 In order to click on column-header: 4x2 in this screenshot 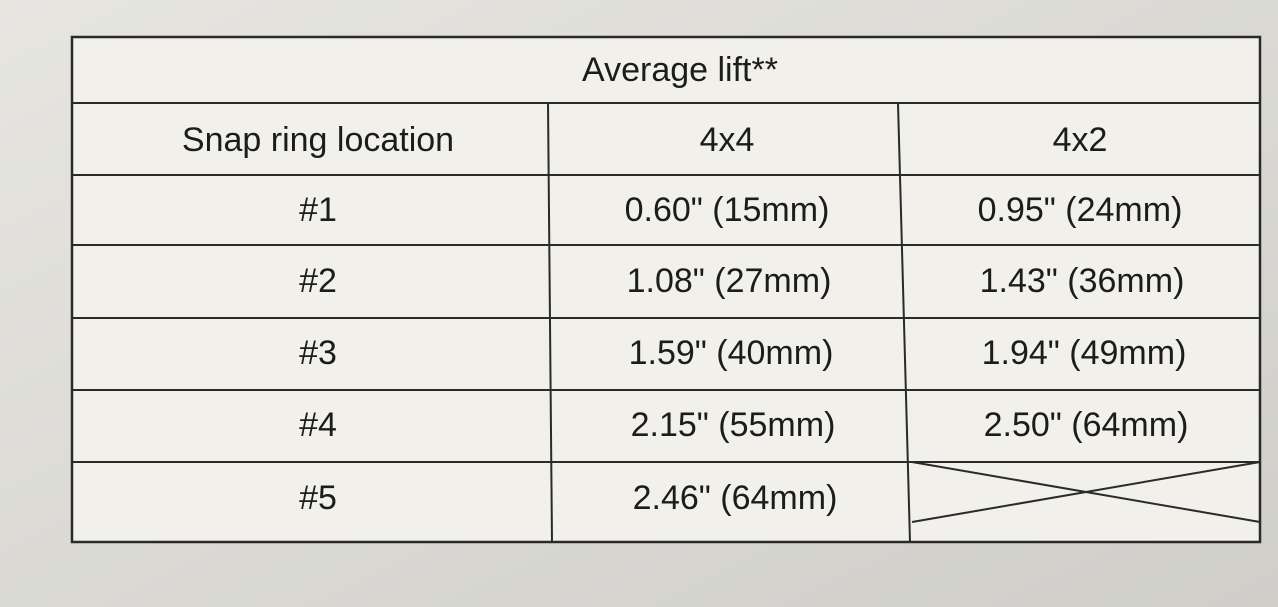, I will do `click(1080, 140)`.